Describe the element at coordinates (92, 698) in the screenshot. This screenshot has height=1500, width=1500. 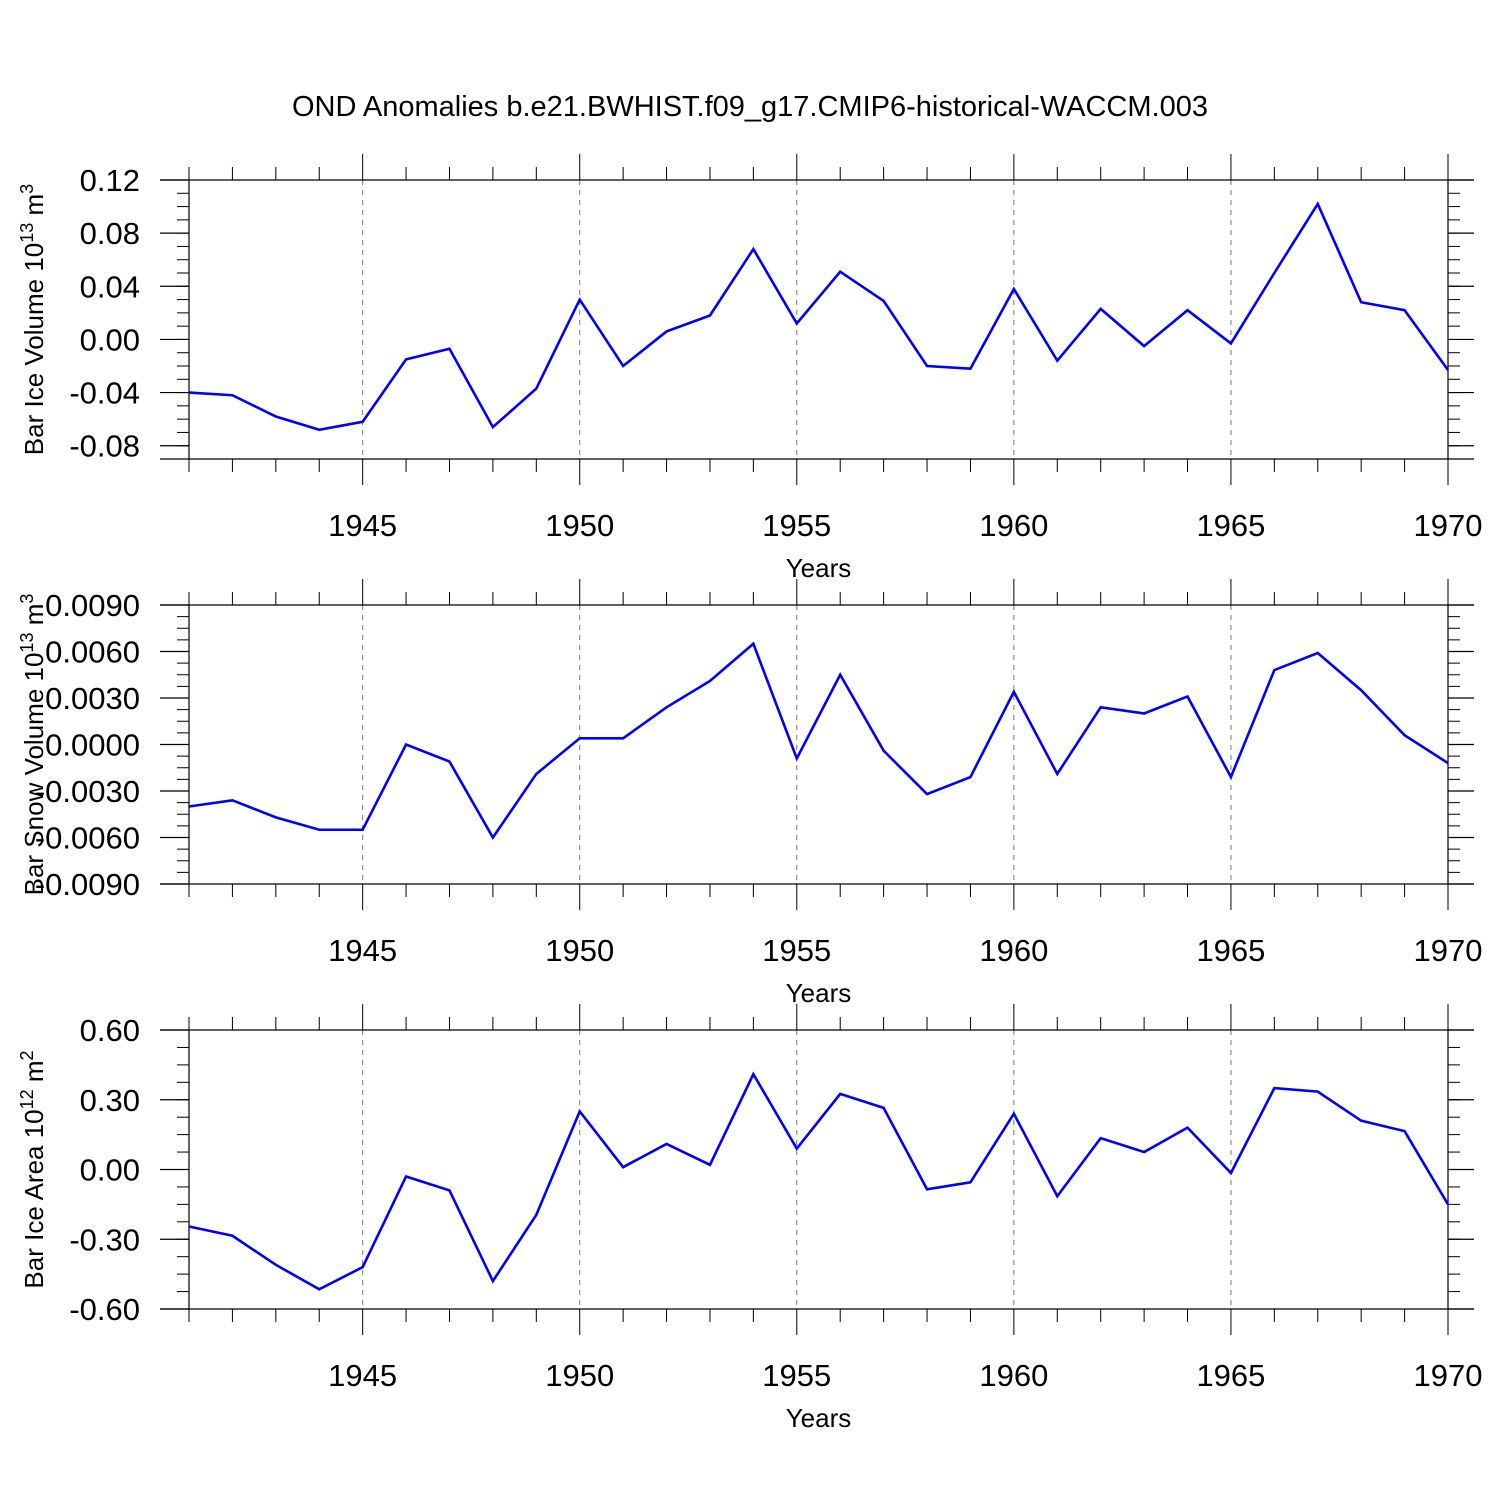
I see `y-tick-label: 0.0030` at that location.